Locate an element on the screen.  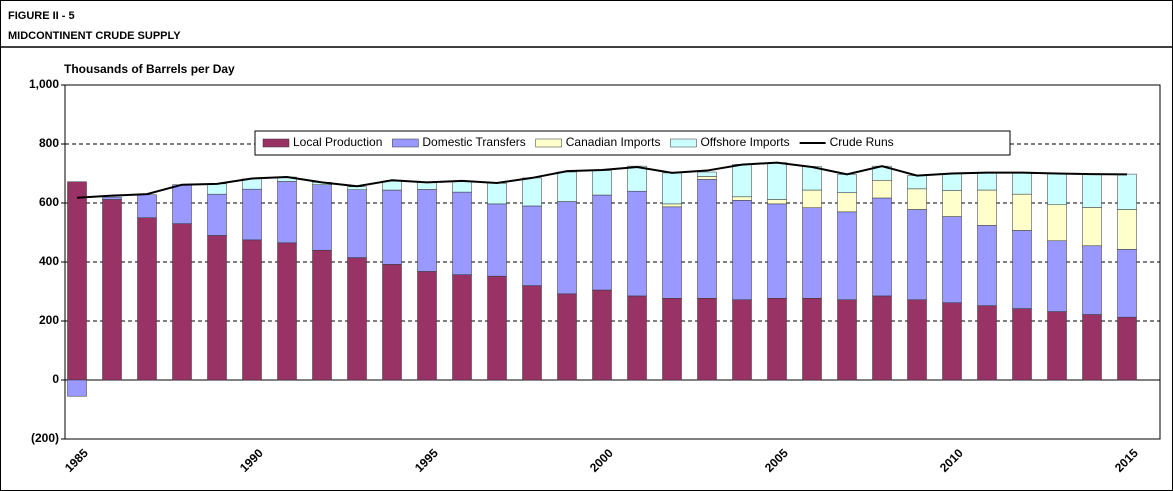
y-tick-label: (200) is located at coordinates (45, 438).